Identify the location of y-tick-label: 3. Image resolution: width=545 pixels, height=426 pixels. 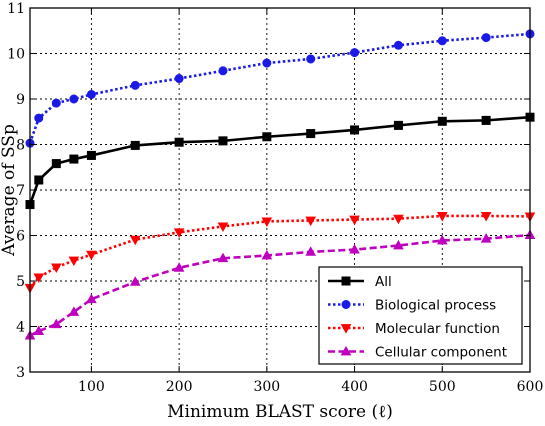
(20, 373).